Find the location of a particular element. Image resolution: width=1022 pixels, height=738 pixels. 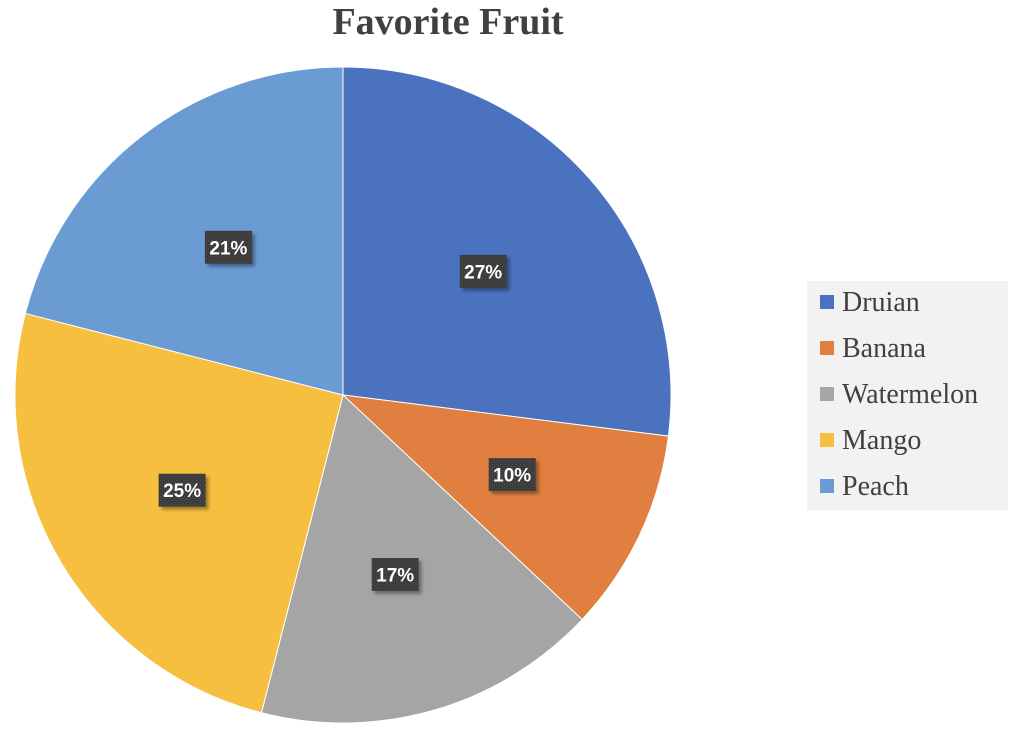

data-label-text: 10% is located at coordinates (512, 476).